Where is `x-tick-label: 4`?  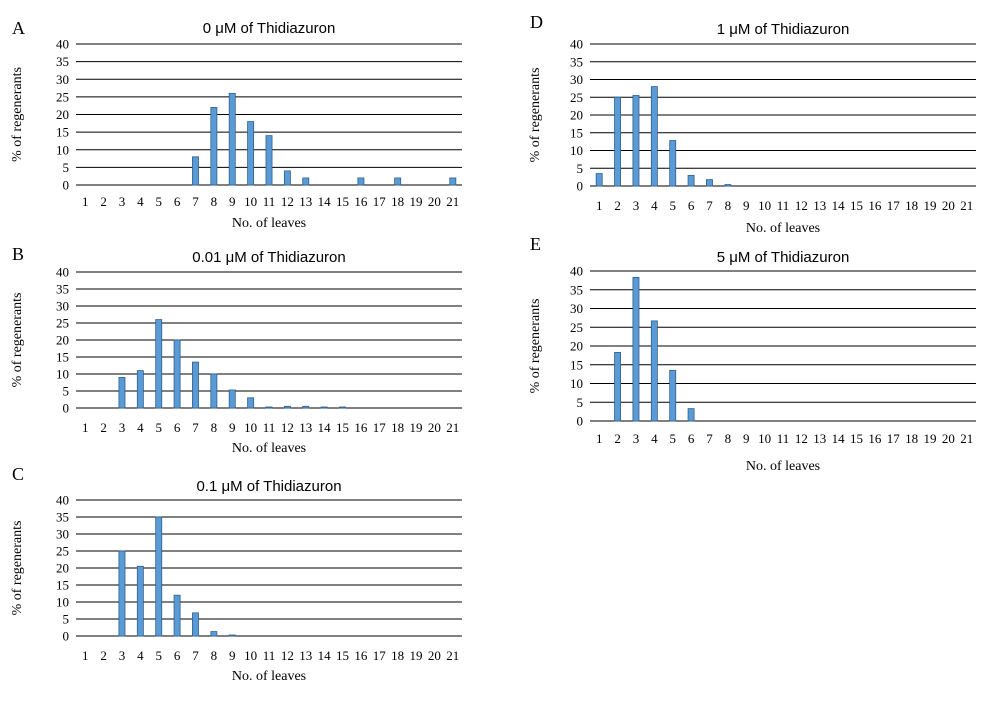 x-tick-label: 4 is located at coordinates (140, 201).